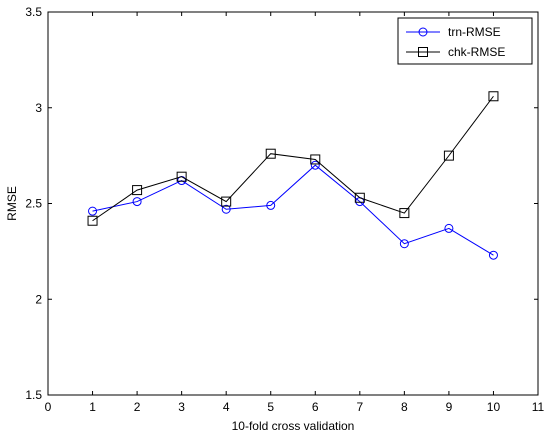  What do you see at coordinates (538, 407) in the screenshot?
I see `x-tick-label: 11` at bounding box center [538, 407].